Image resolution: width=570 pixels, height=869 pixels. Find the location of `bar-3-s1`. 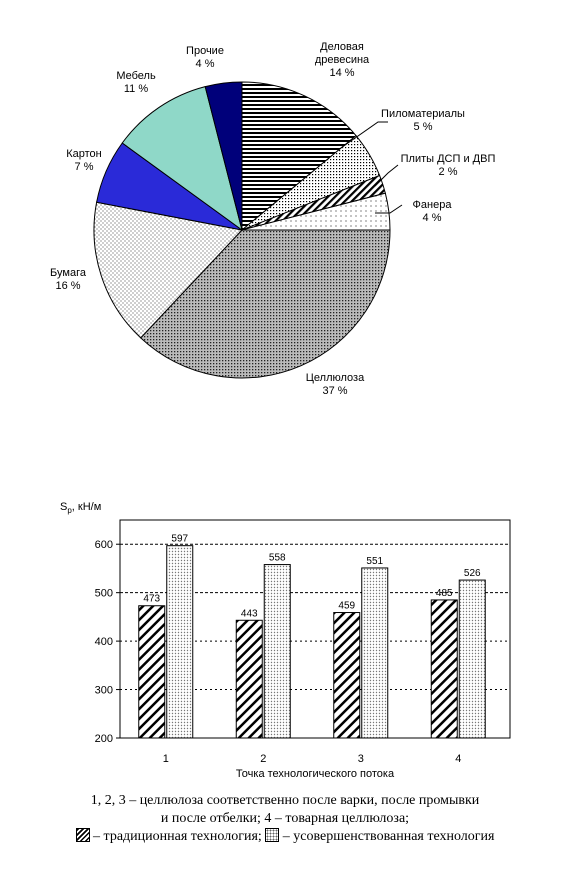

bar-3-s1 is located at coordinates (347, 675).